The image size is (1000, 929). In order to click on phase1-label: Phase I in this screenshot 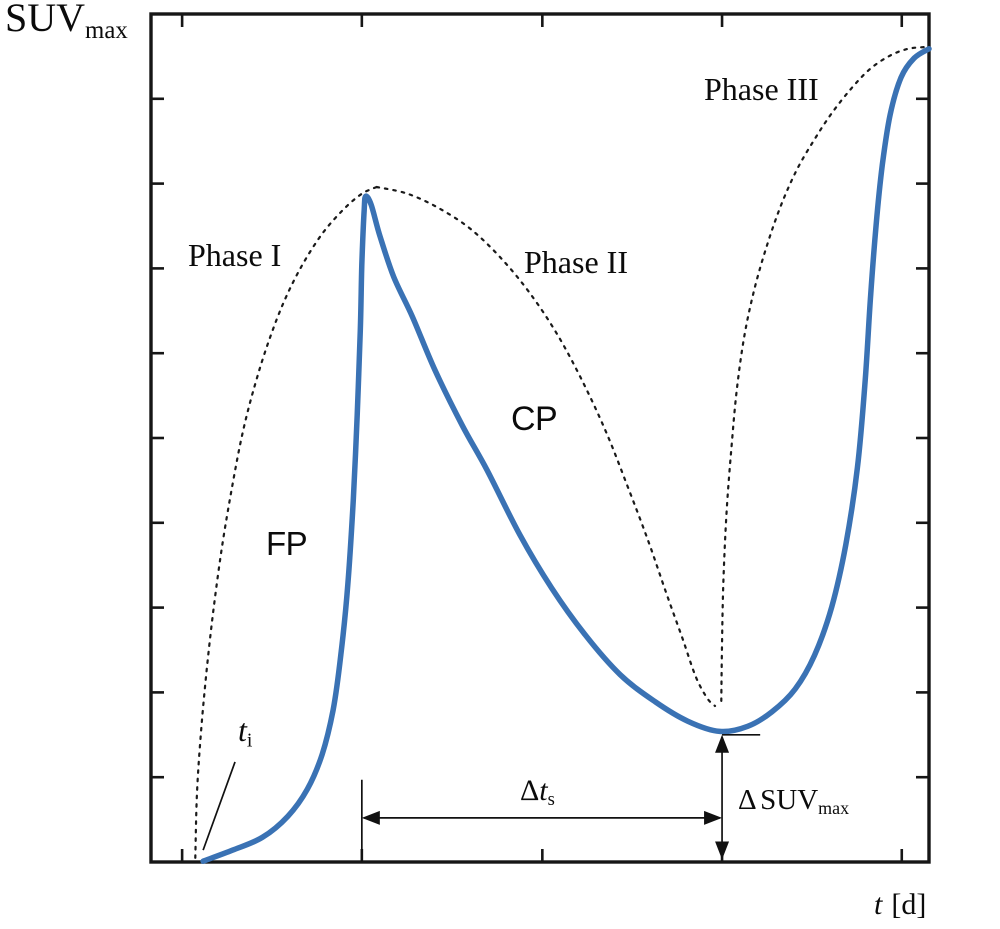, I will do `click(235, 255)`.